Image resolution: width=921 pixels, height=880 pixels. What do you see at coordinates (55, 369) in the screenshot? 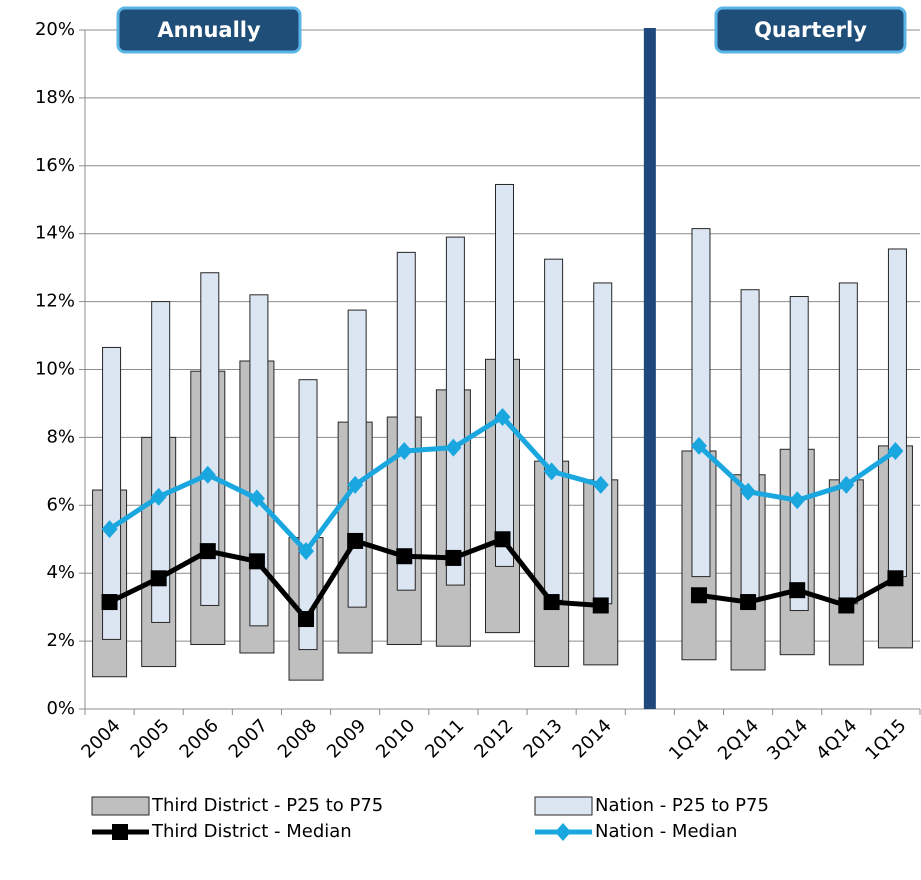
I see `y-tick-label: 10%` at bounding box center [55, 369].